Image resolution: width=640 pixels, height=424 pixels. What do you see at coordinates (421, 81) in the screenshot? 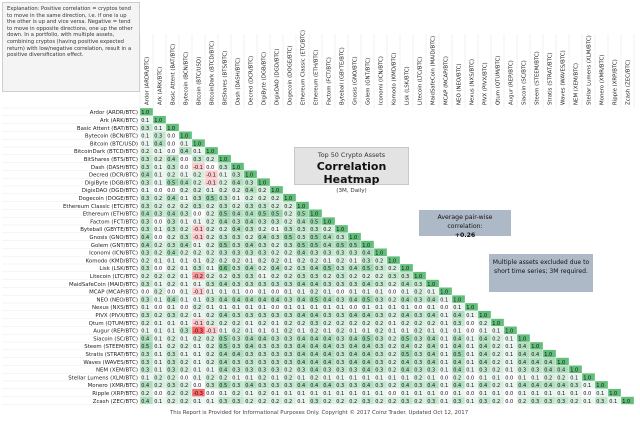
I see `column-label: Litecoin (LTC/BTC)` at bounding box center [421, 81].